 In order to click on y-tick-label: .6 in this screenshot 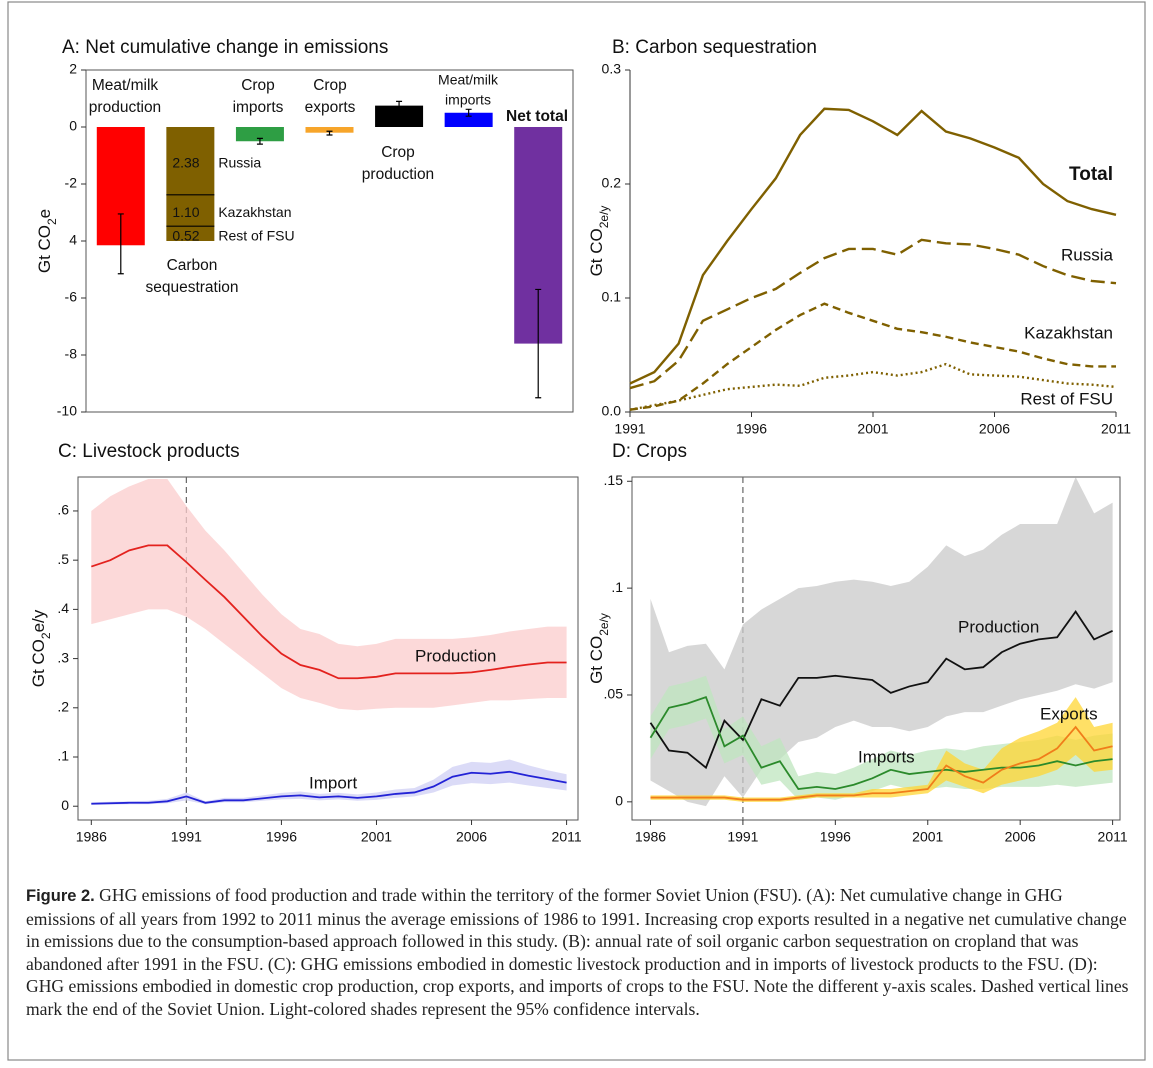, I will do `click(63, 510)`.